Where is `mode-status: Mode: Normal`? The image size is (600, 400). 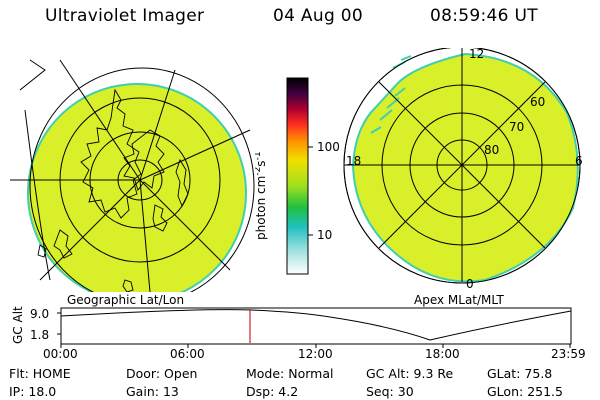 mode-status: Mode: Normal is located at coordinates (290, 373).